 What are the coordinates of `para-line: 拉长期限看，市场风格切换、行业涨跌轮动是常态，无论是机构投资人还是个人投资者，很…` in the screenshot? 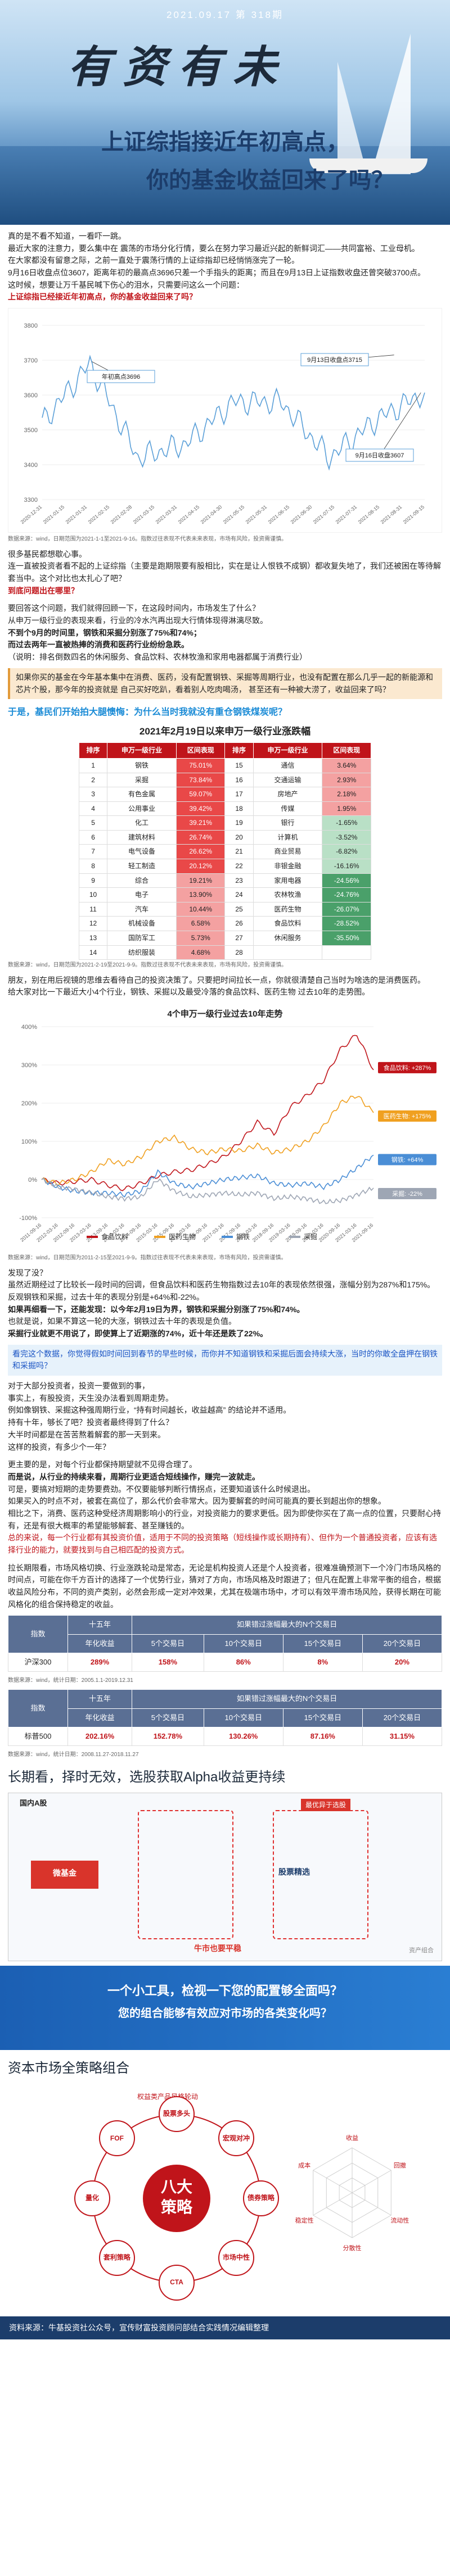 It's located at (224, 1586).